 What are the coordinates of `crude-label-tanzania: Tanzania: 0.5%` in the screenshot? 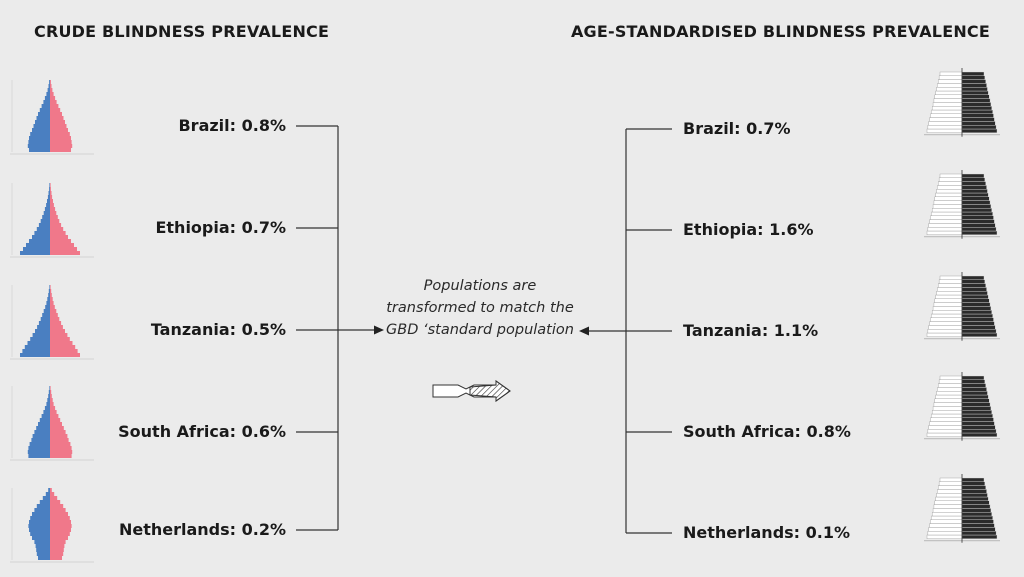 It's located at (218, 329).